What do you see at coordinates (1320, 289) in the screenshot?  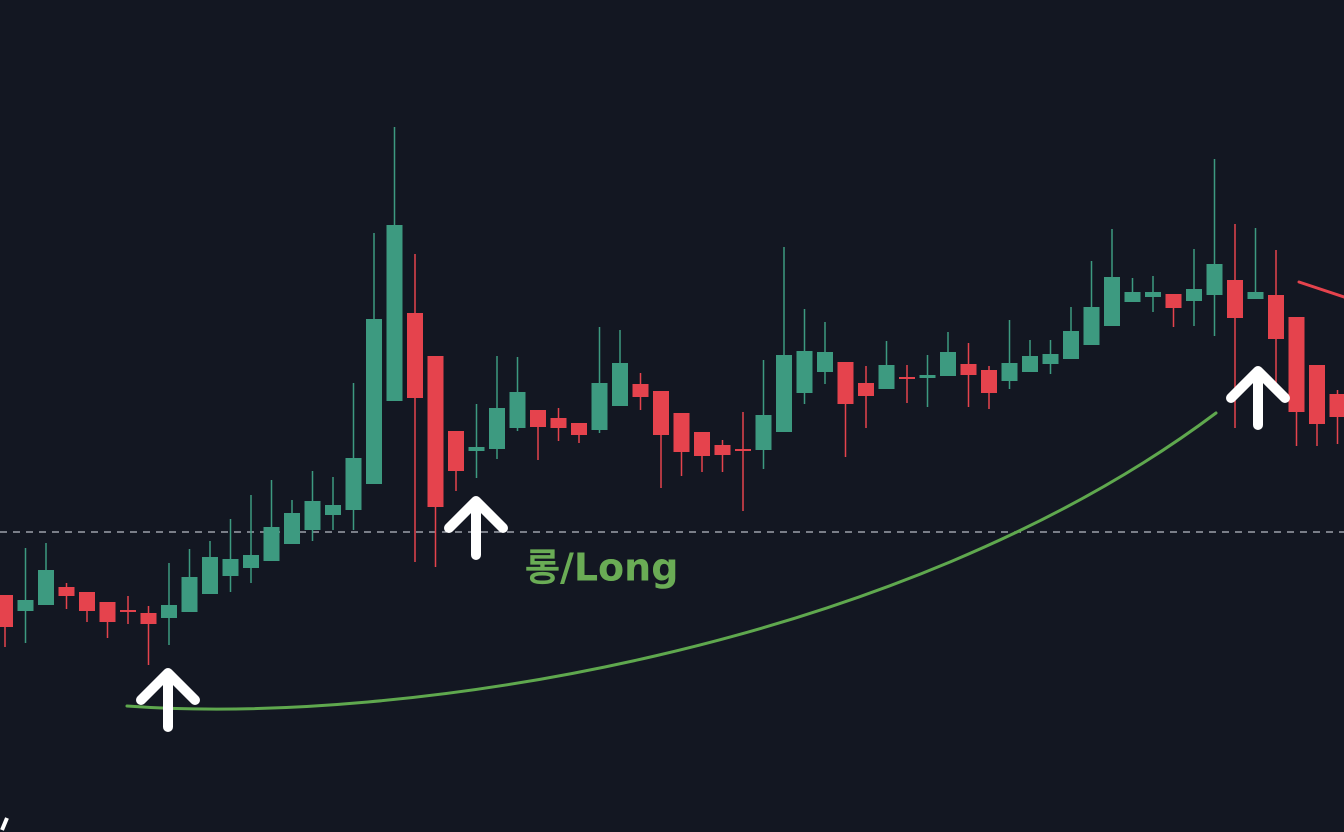 I see `trend-line` at bounding box center [1320, 289].